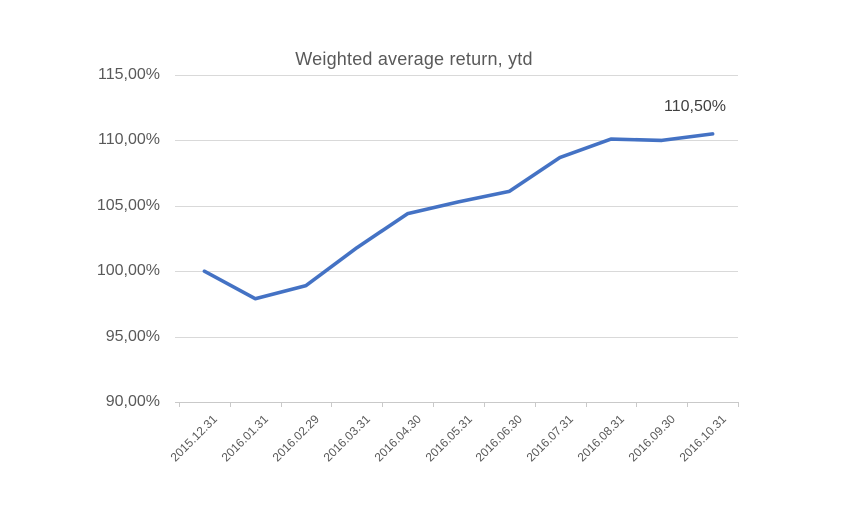 The width and height of the screenshot is (850, 524). Describe the element at coordinates (132, 401) in the screenshot. I see `y-tick-label: 90,00%` at that location.